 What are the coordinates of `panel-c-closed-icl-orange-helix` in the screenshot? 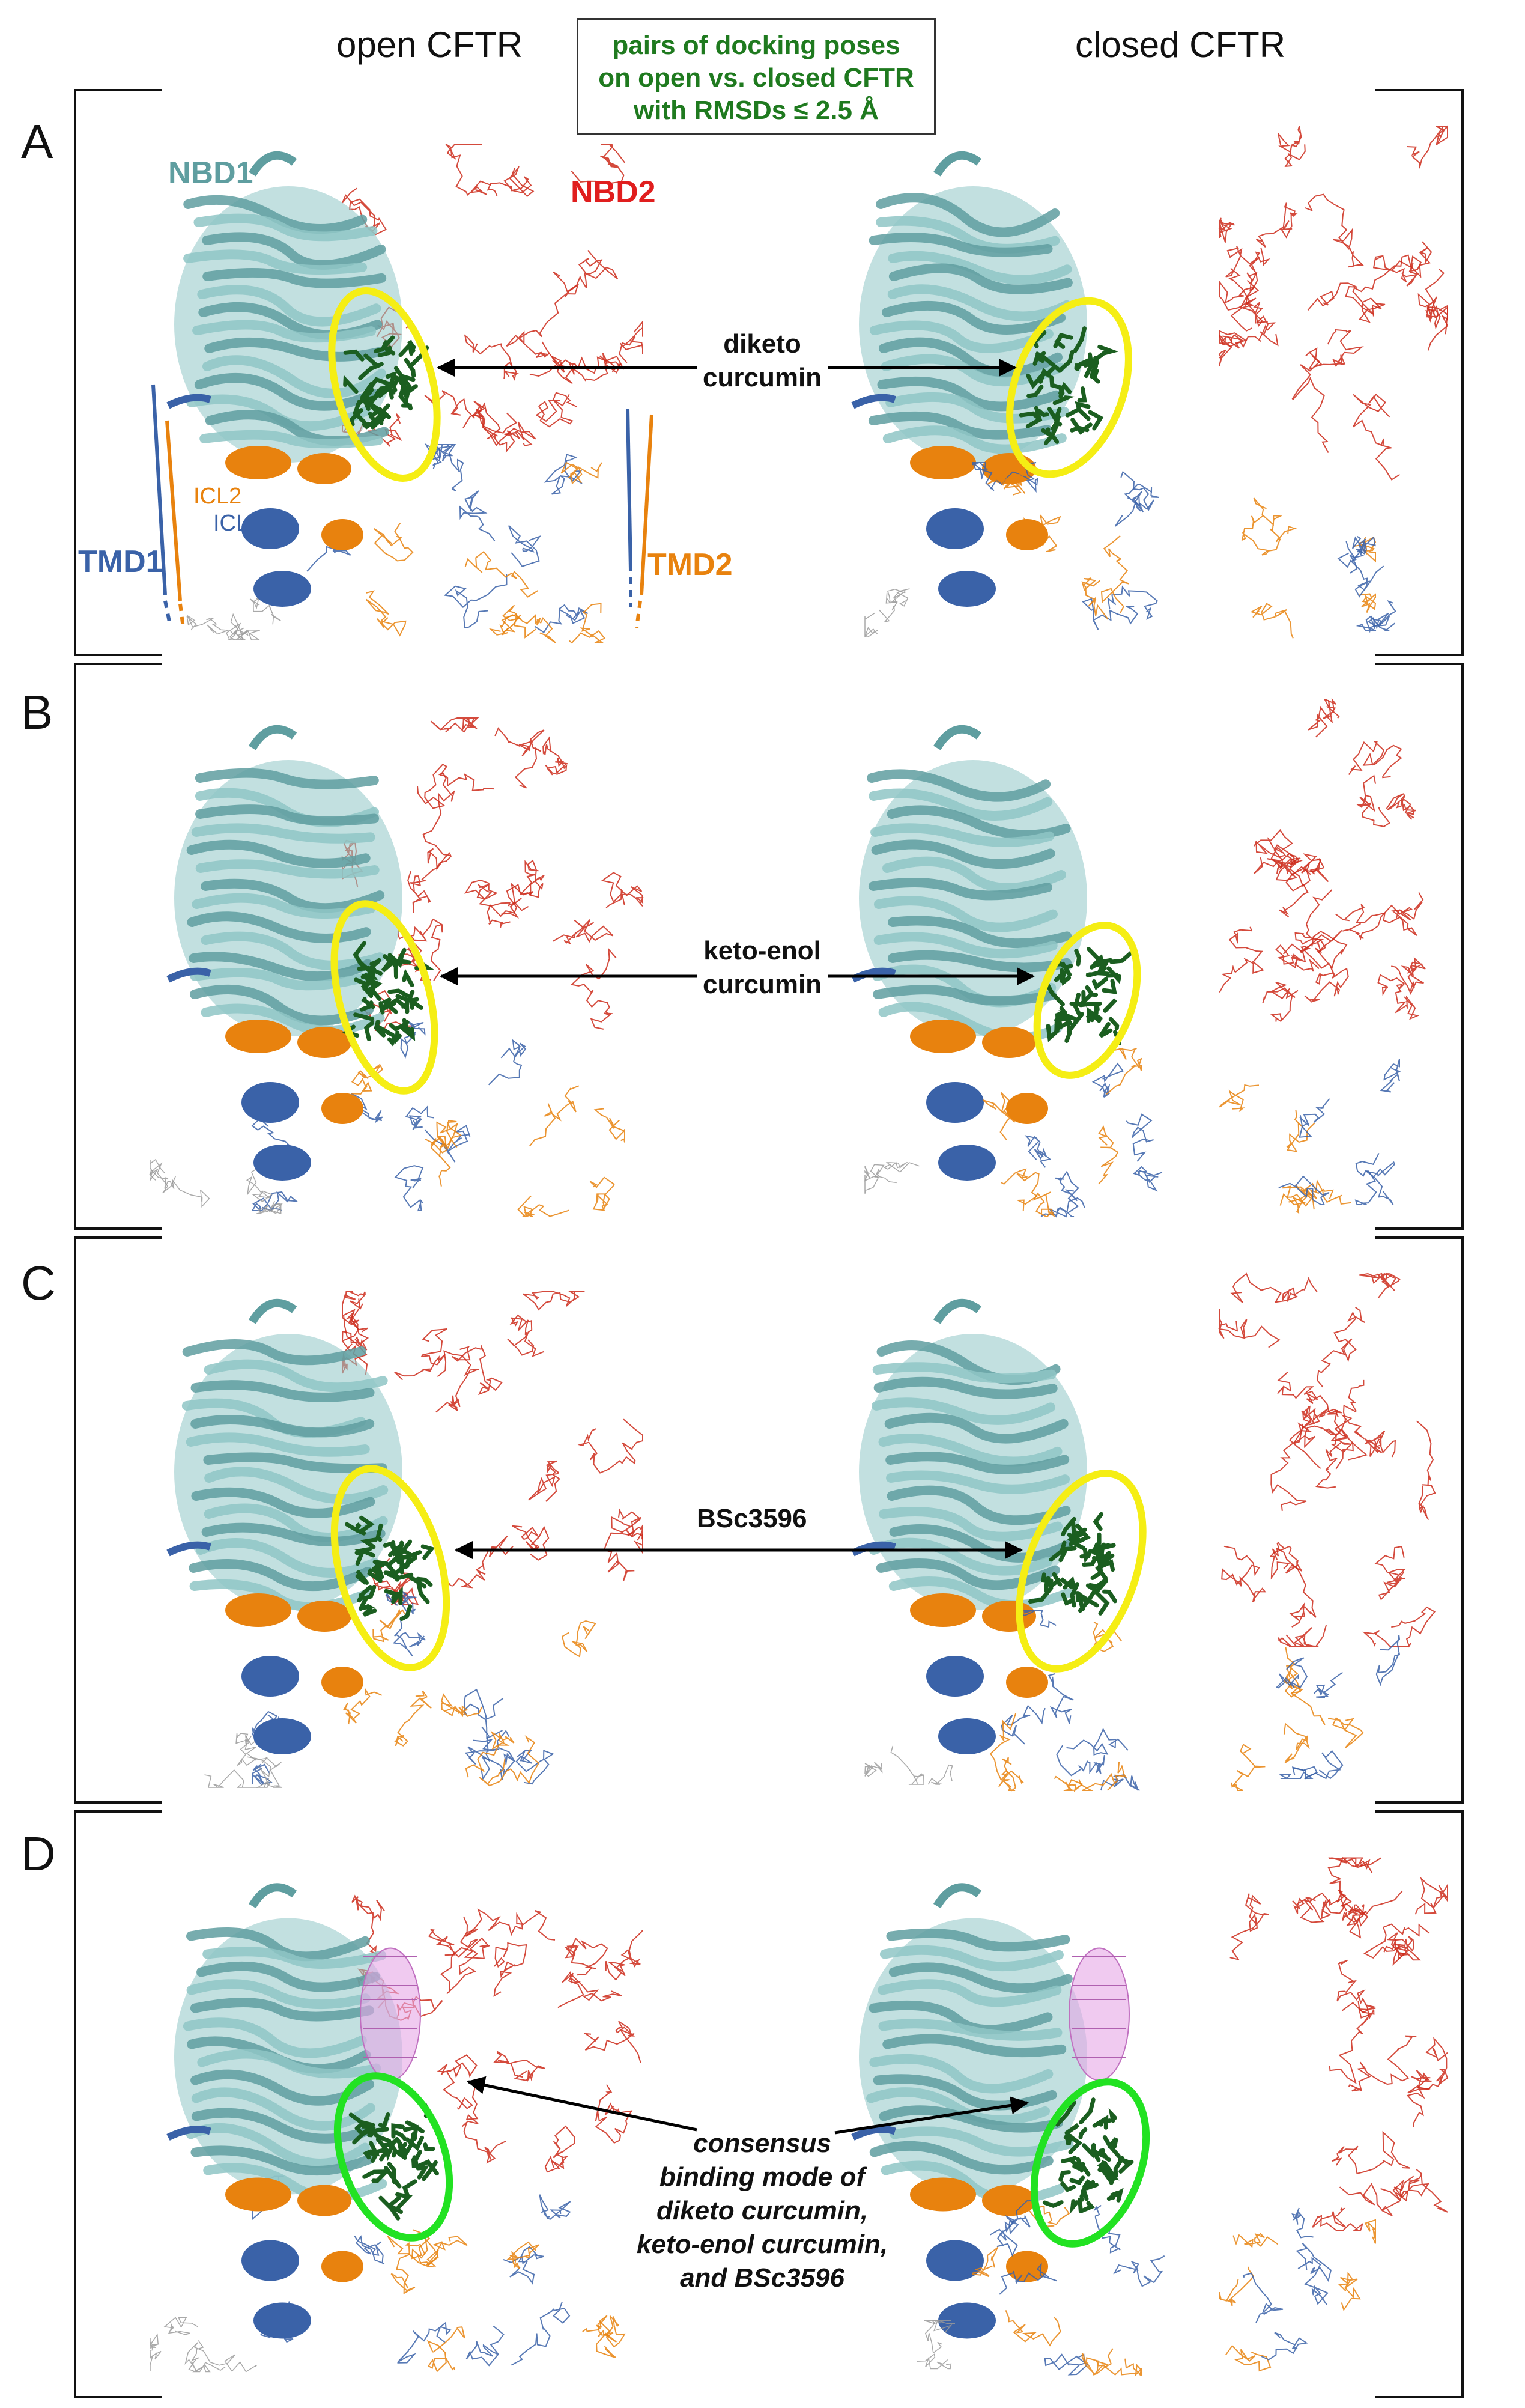 It's located at (1027, 1682).